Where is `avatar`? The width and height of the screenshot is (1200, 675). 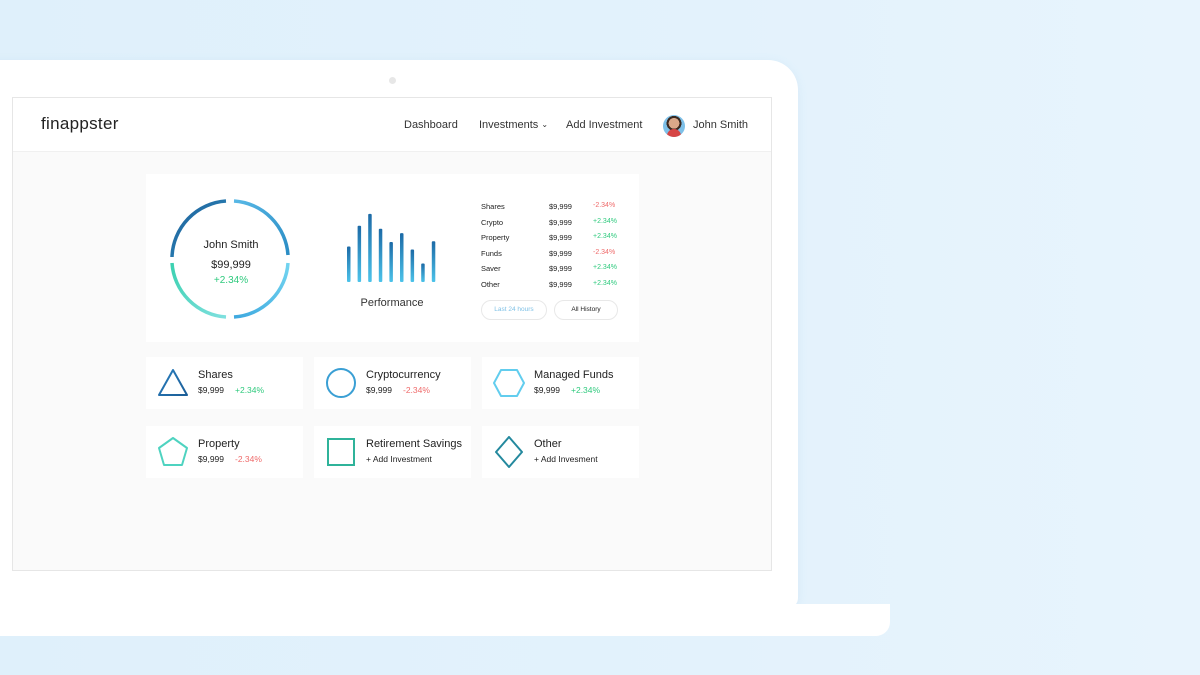
avatar is located at coordinates (674, 126).